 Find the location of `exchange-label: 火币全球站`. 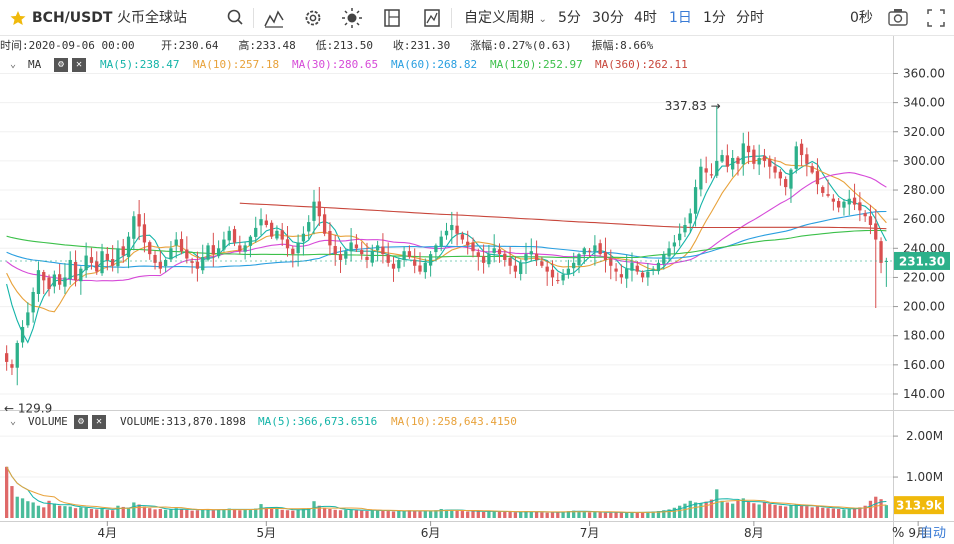

exchange-label: 火币全球站 is located at coordinates (152, 18).